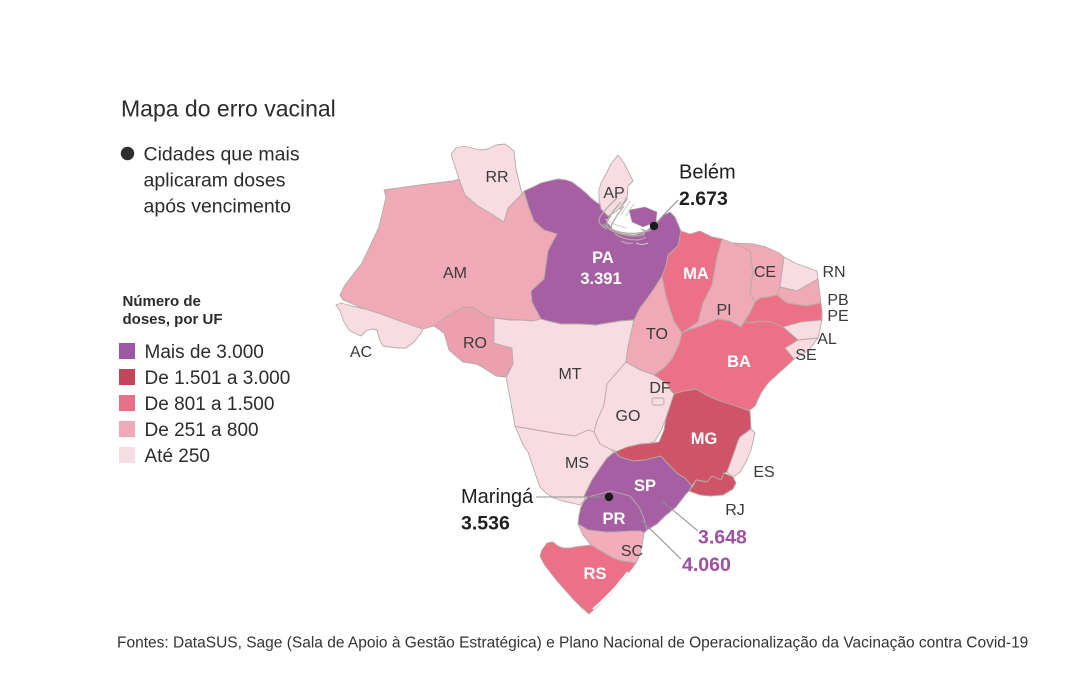  What do you see at coordinates (628, 416) in the screenshot?
I see `svg-text: GO` at bounding box center [628, 416].